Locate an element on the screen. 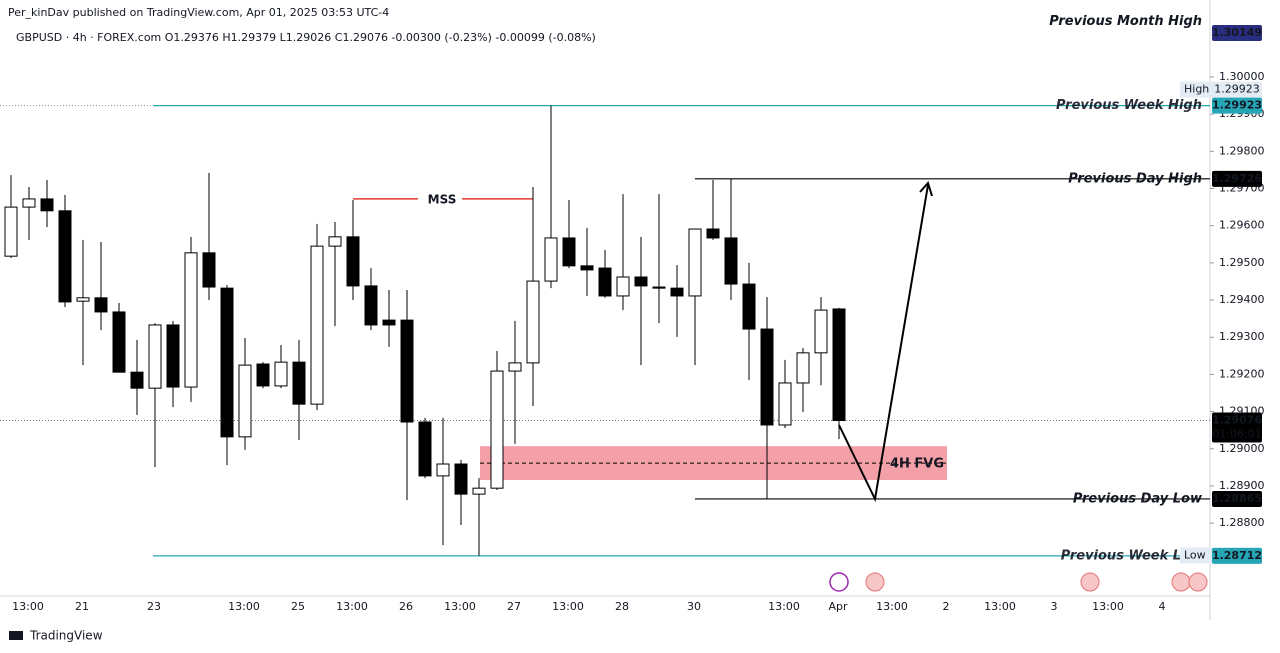 The height and width of the screenshot is (653, 1280). logo is located at coordinates (16, 635).